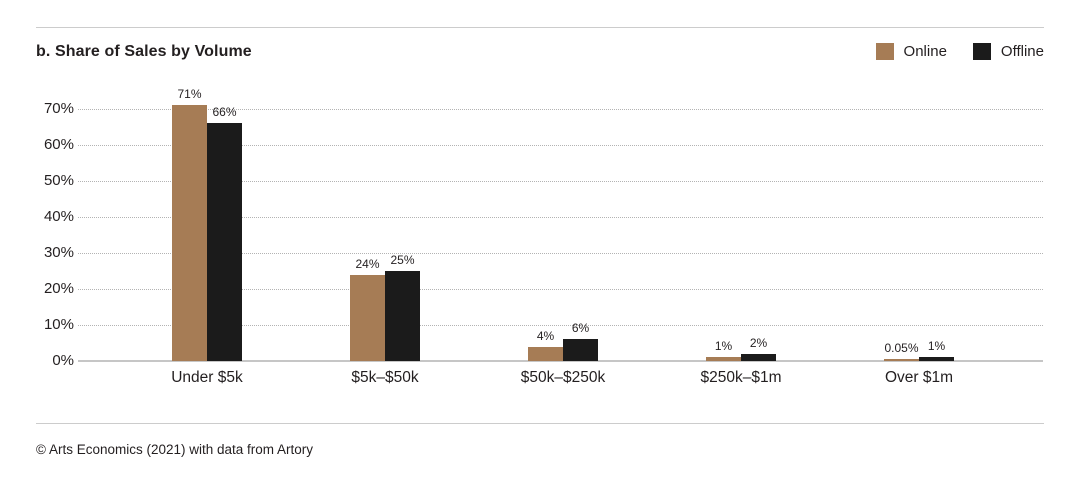 The image size is (1080, 484). I want to click on x-axis-category-label: Over $1m, so click(919, 377).